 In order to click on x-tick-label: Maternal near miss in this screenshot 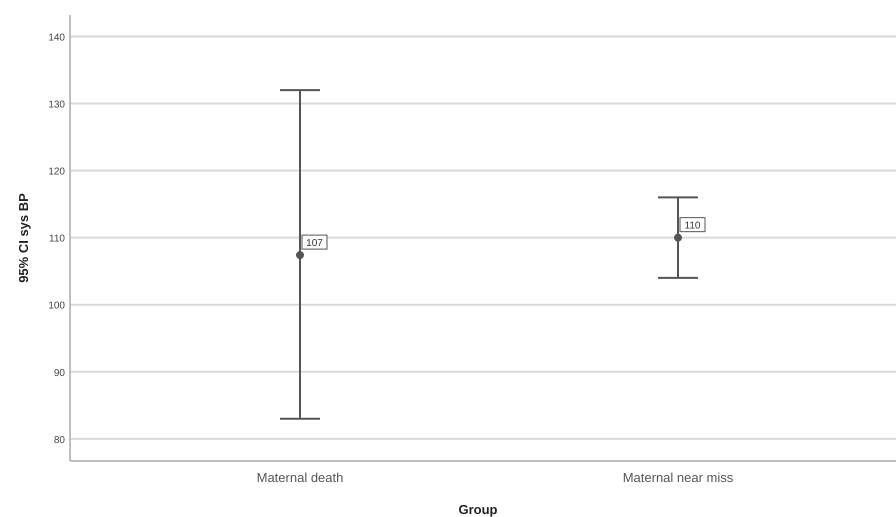, I will do `click(678, 477)`.